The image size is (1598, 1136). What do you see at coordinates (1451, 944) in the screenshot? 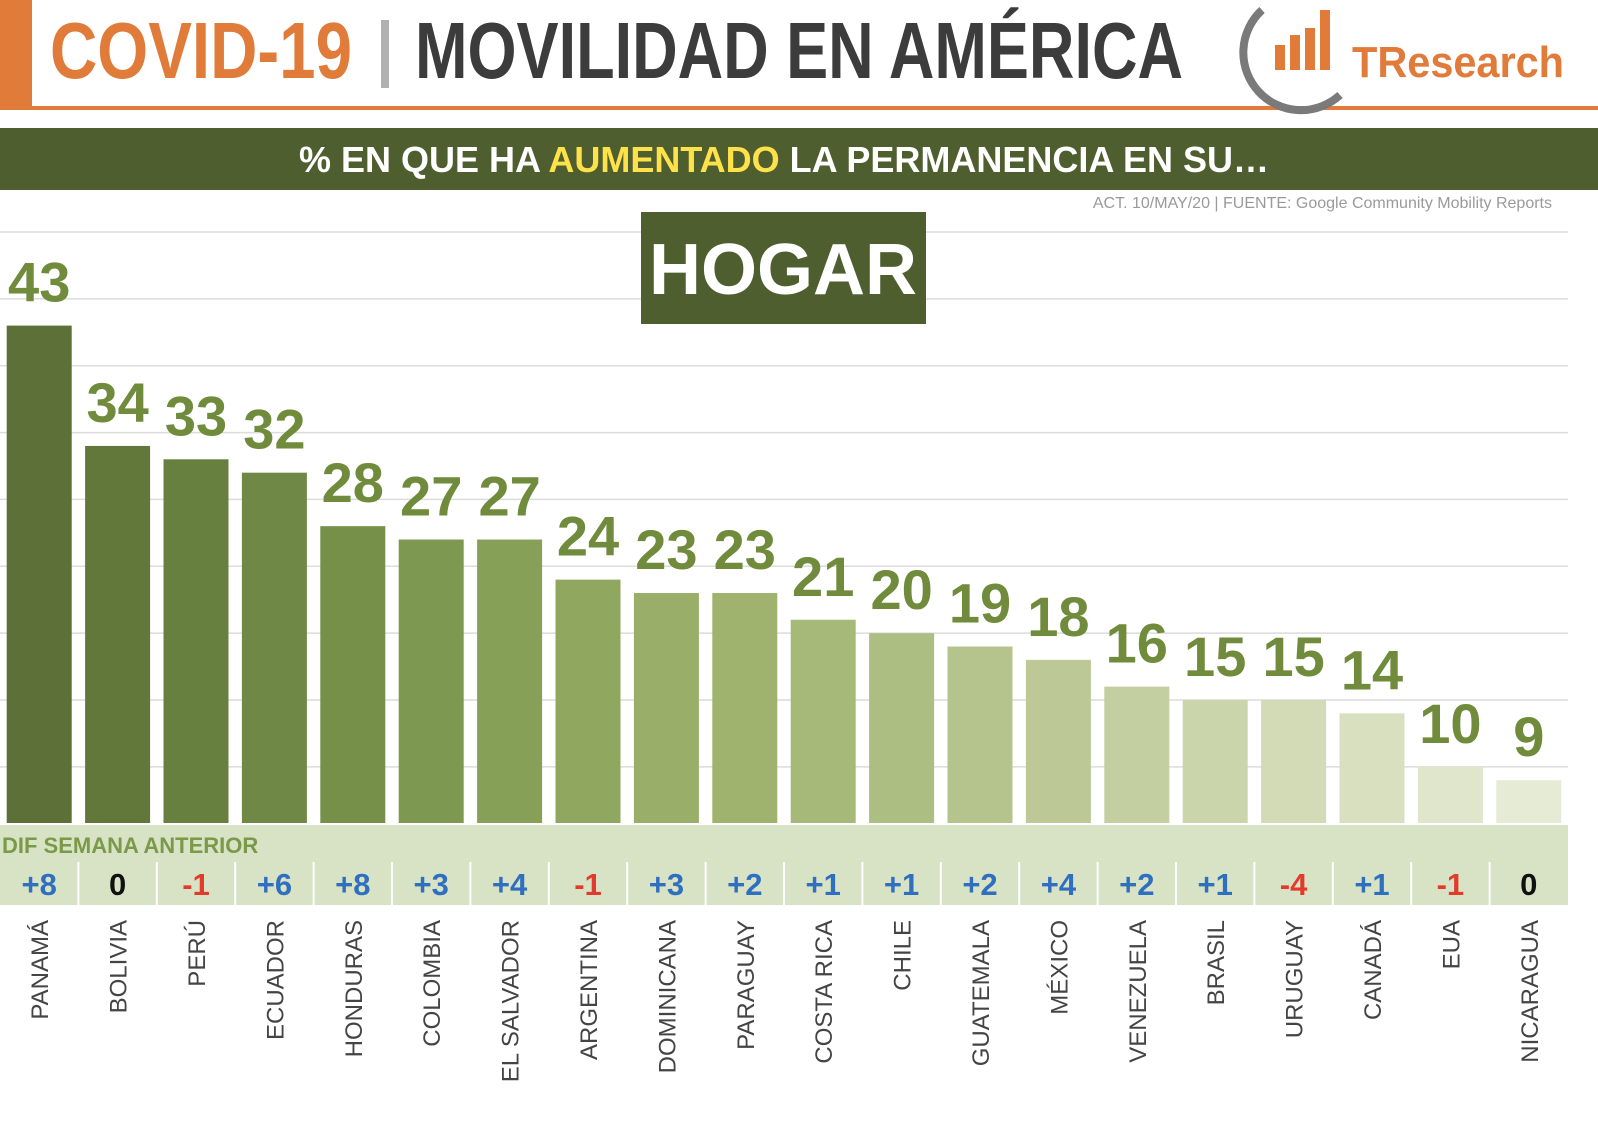
I see `x-tick-label: EUA` at bounding box center [1451, 944].